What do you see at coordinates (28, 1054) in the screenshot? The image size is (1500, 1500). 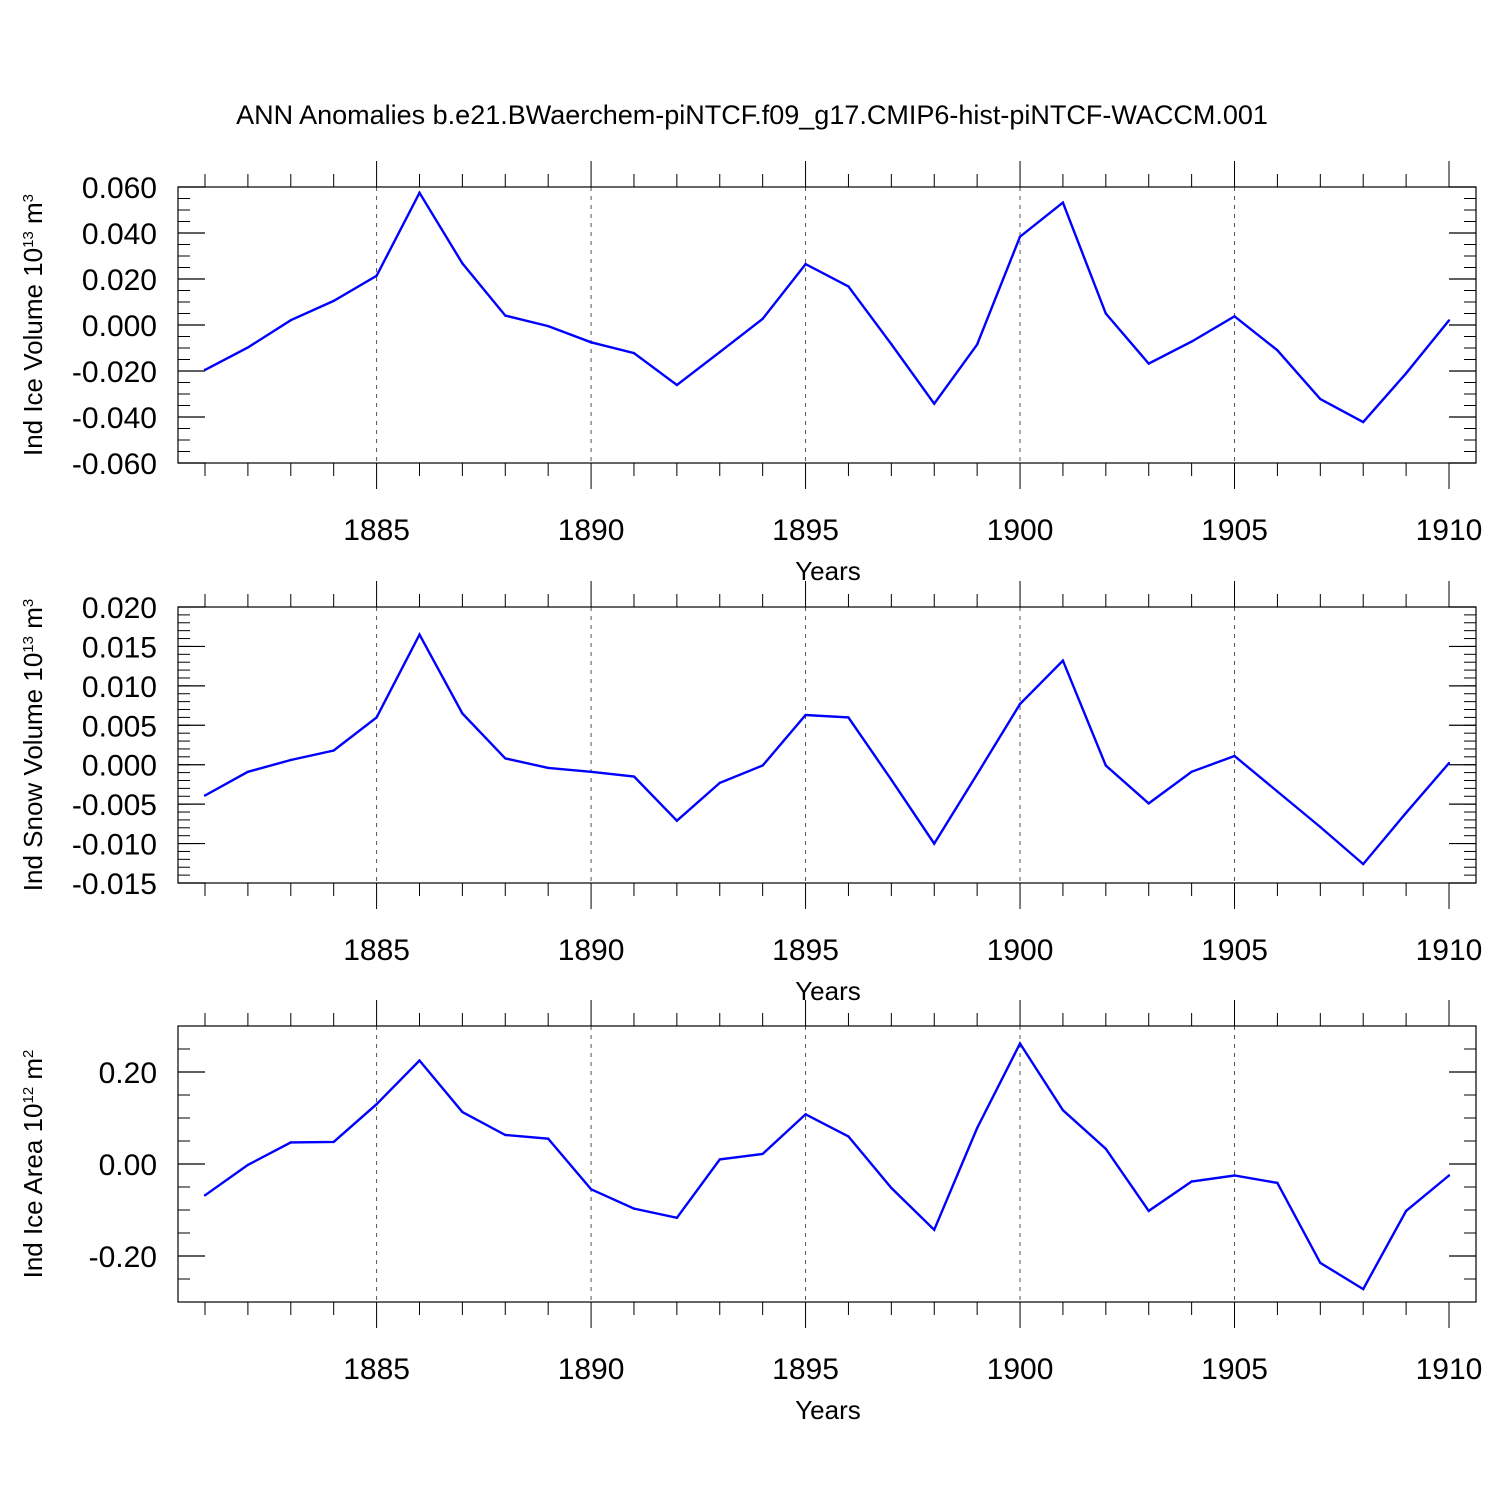 I see `y-axis-title-unit-exponent: 2` at bounding box center [28, 1054].